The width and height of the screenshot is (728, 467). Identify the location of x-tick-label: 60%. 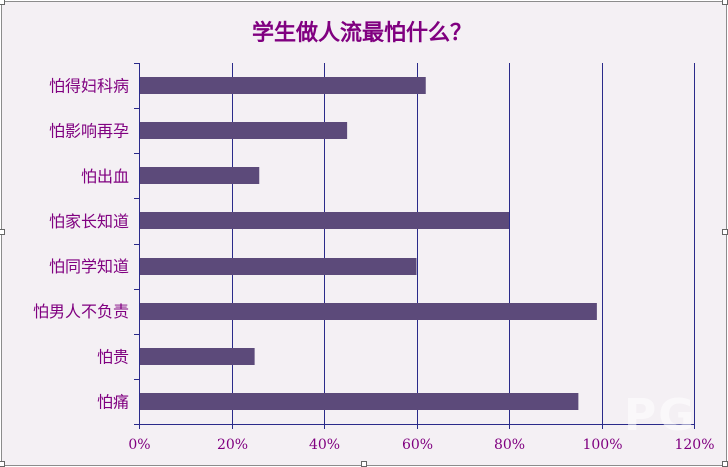
(417, 445).